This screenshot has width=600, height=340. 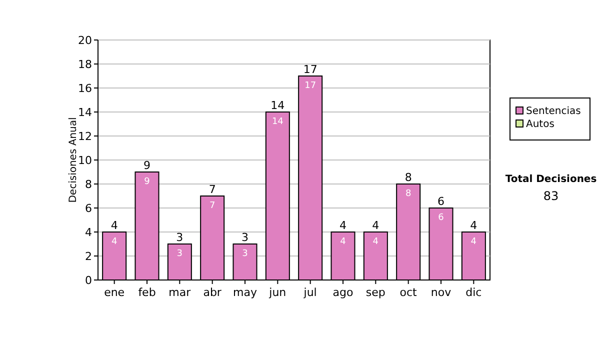 What do you see at coordinates (88, 232) in the screenshot?
I see `y-tick-label: 4` at bounding box center [88, 232].